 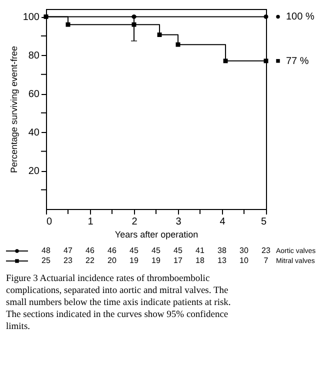 I want to click on y-tick-label: 40, so click(x=34, y=133).